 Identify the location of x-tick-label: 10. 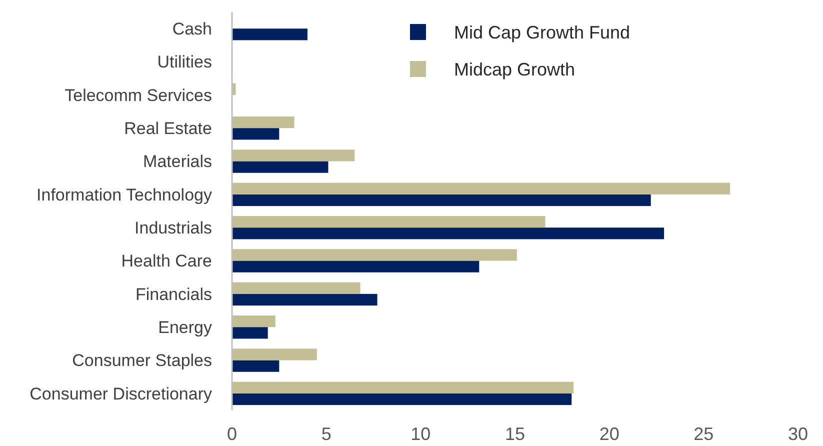
(420, 434).